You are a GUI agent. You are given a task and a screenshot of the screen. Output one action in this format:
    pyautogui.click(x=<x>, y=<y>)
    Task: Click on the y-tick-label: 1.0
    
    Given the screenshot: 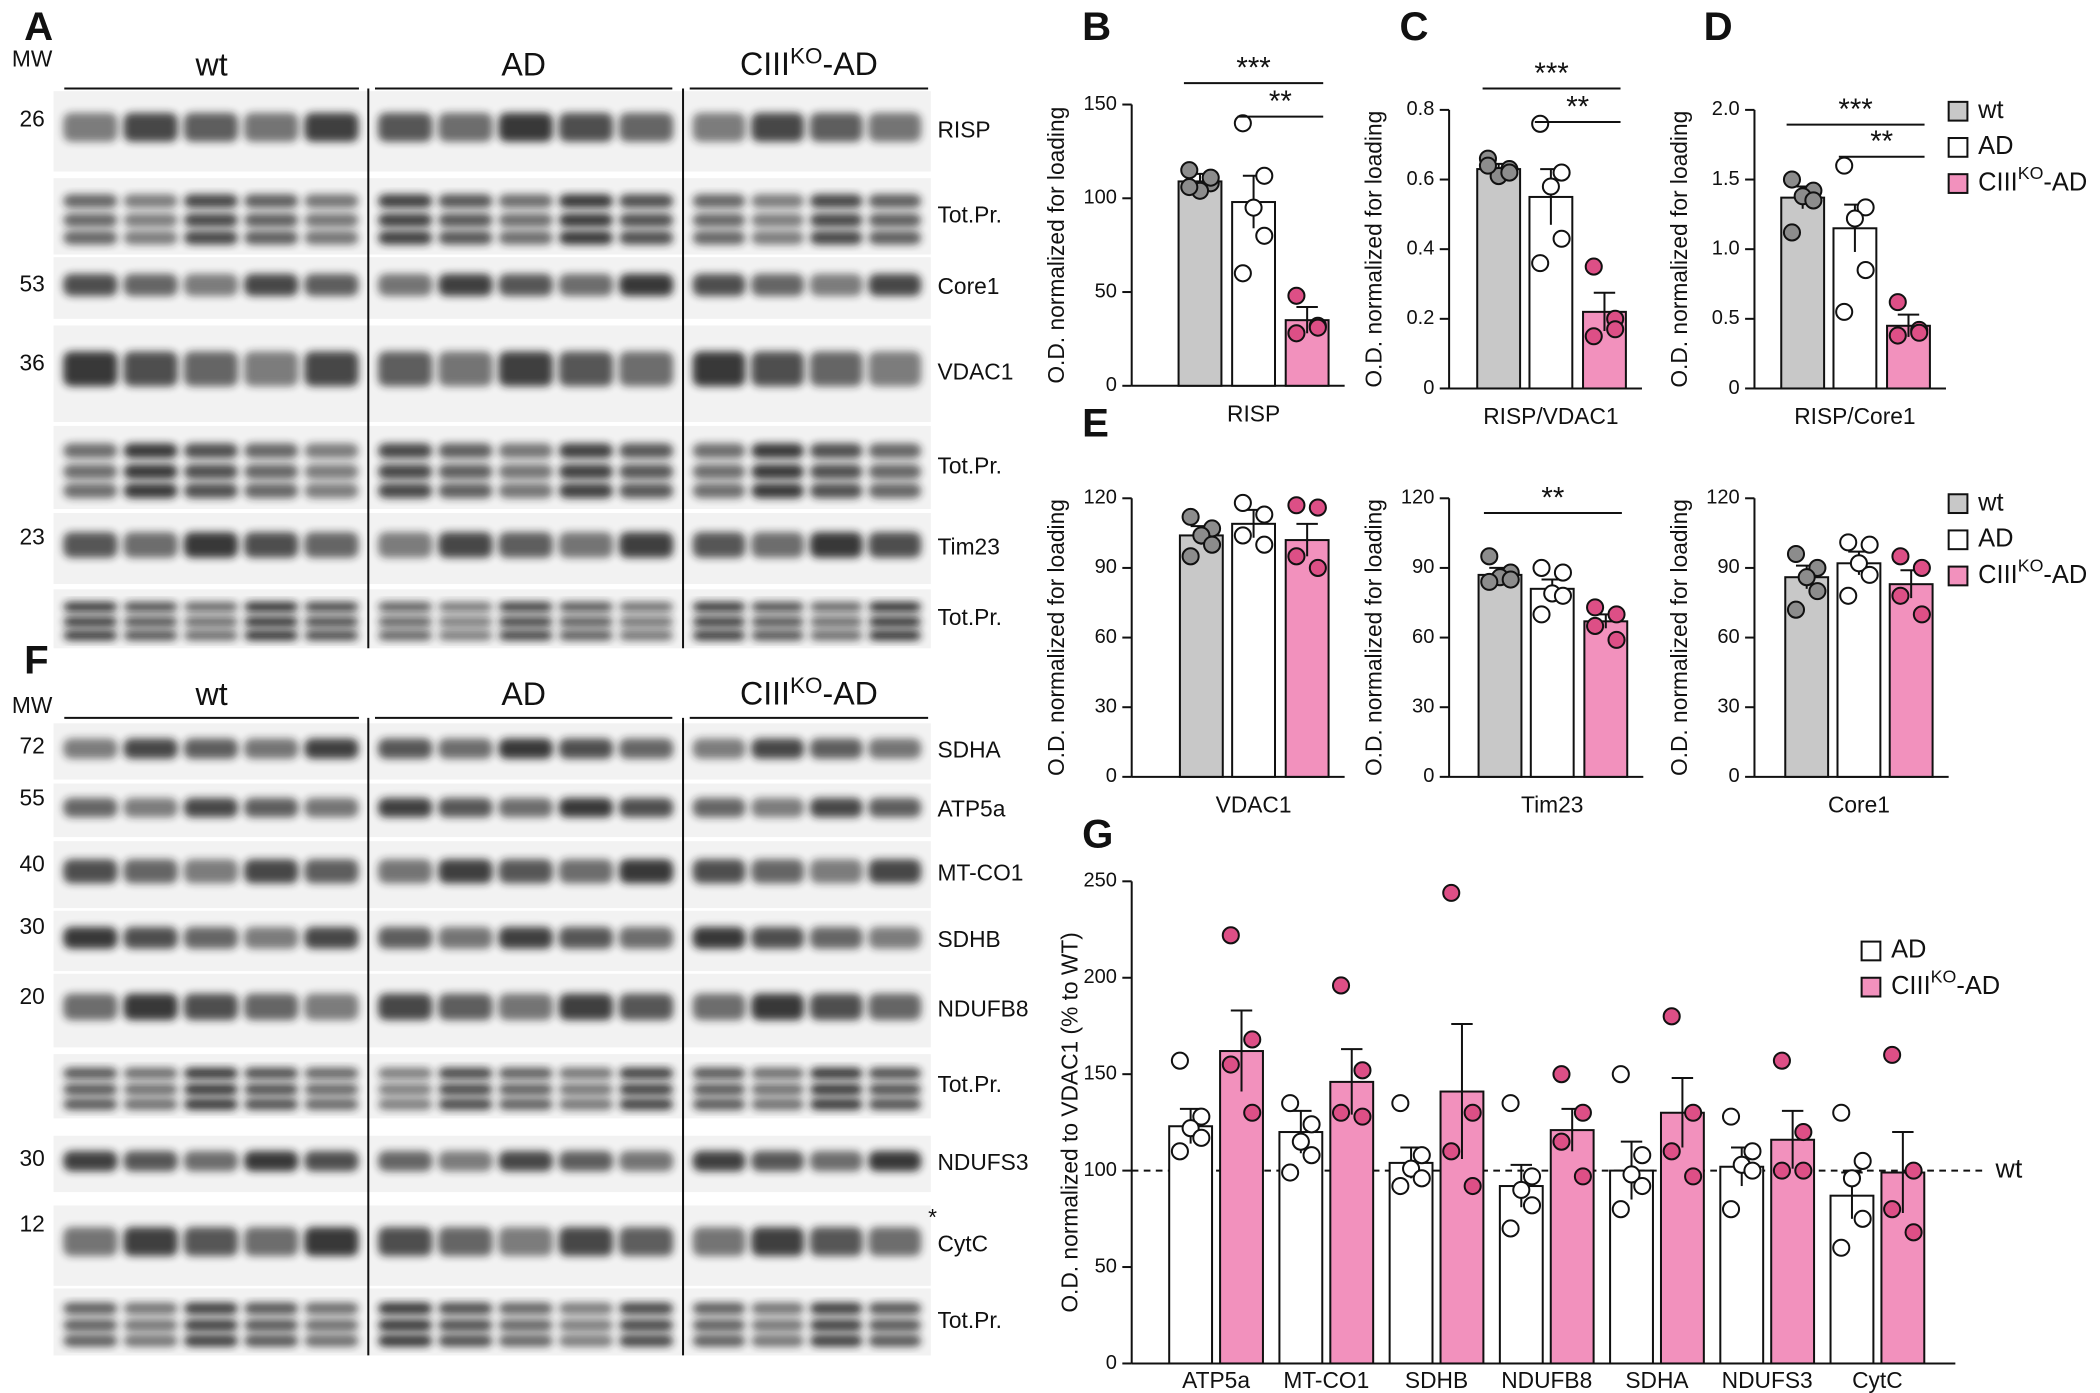 What is the action you would take?
    pyautogui.click(x=1726, y=248)
    